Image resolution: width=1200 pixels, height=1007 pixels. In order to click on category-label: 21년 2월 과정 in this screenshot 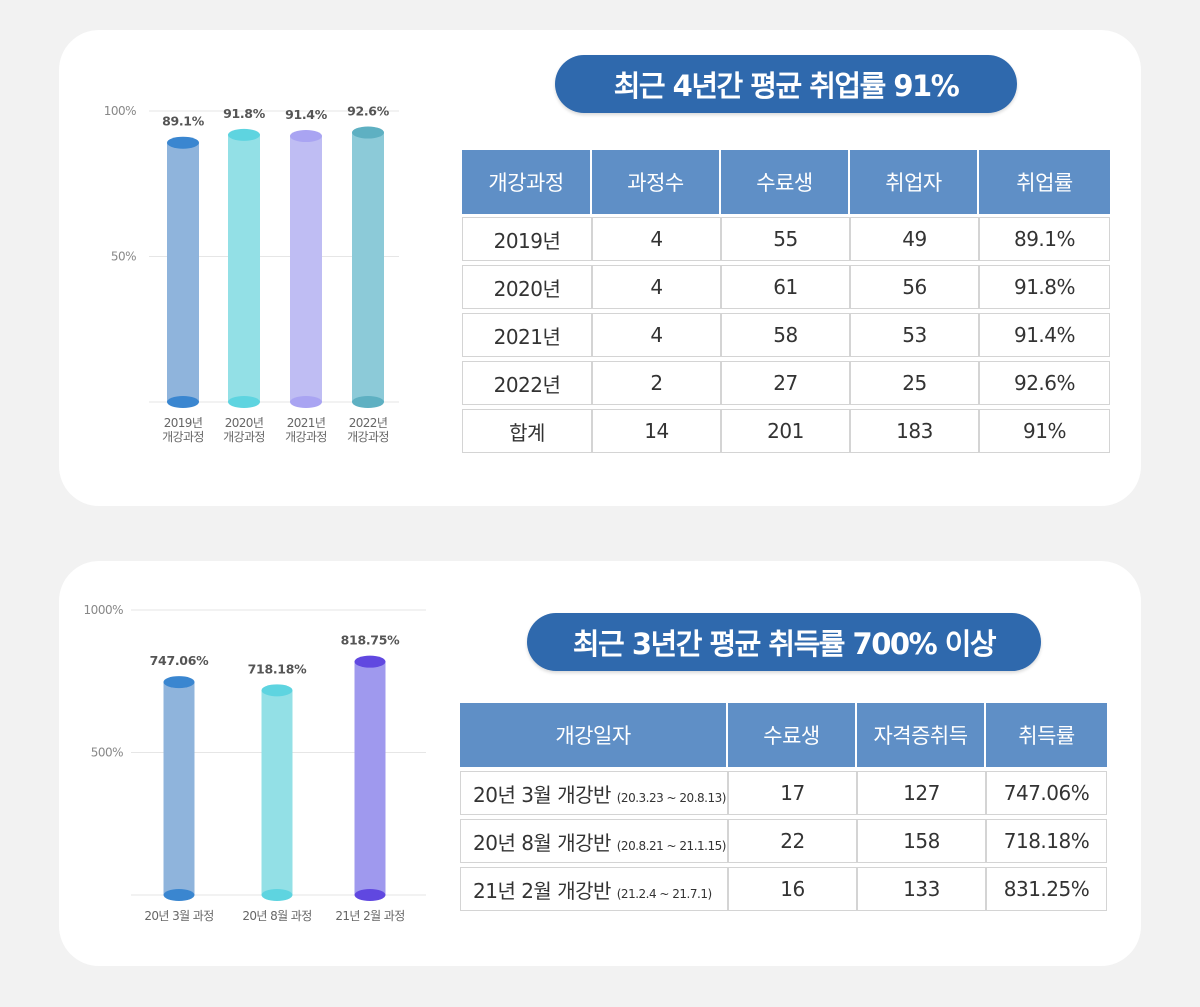, I will do `click(369, 916)`.